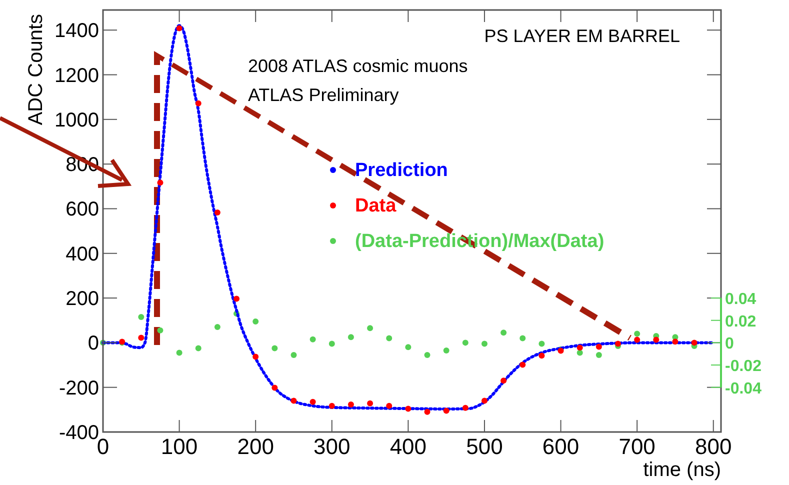 Image resolution: width=789 pixels, height=485 pixels. Describe the element at coordinates (82, 254) in the screenshot. I see `y-tick-label: 400` at that location.